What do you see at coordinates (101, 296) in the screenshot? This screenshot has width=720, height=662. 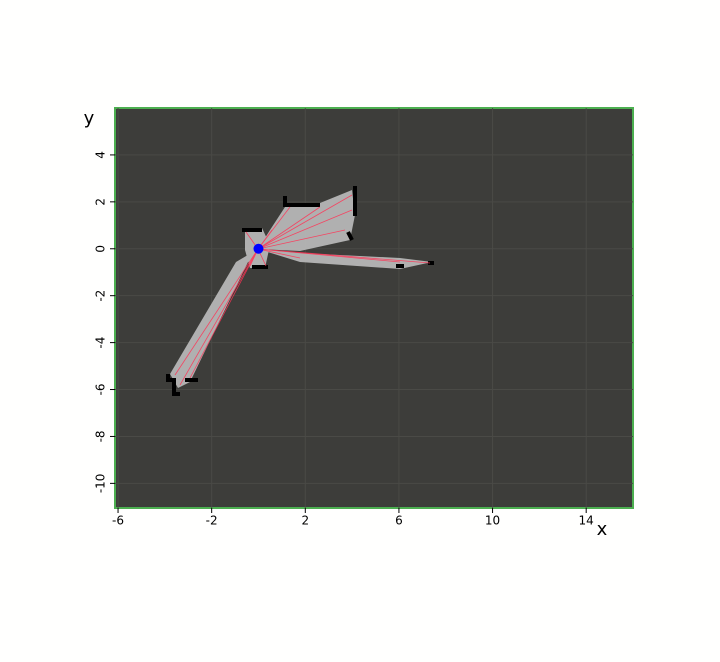 I see `y-tick-label: -2` at bounding box center [101, 296].